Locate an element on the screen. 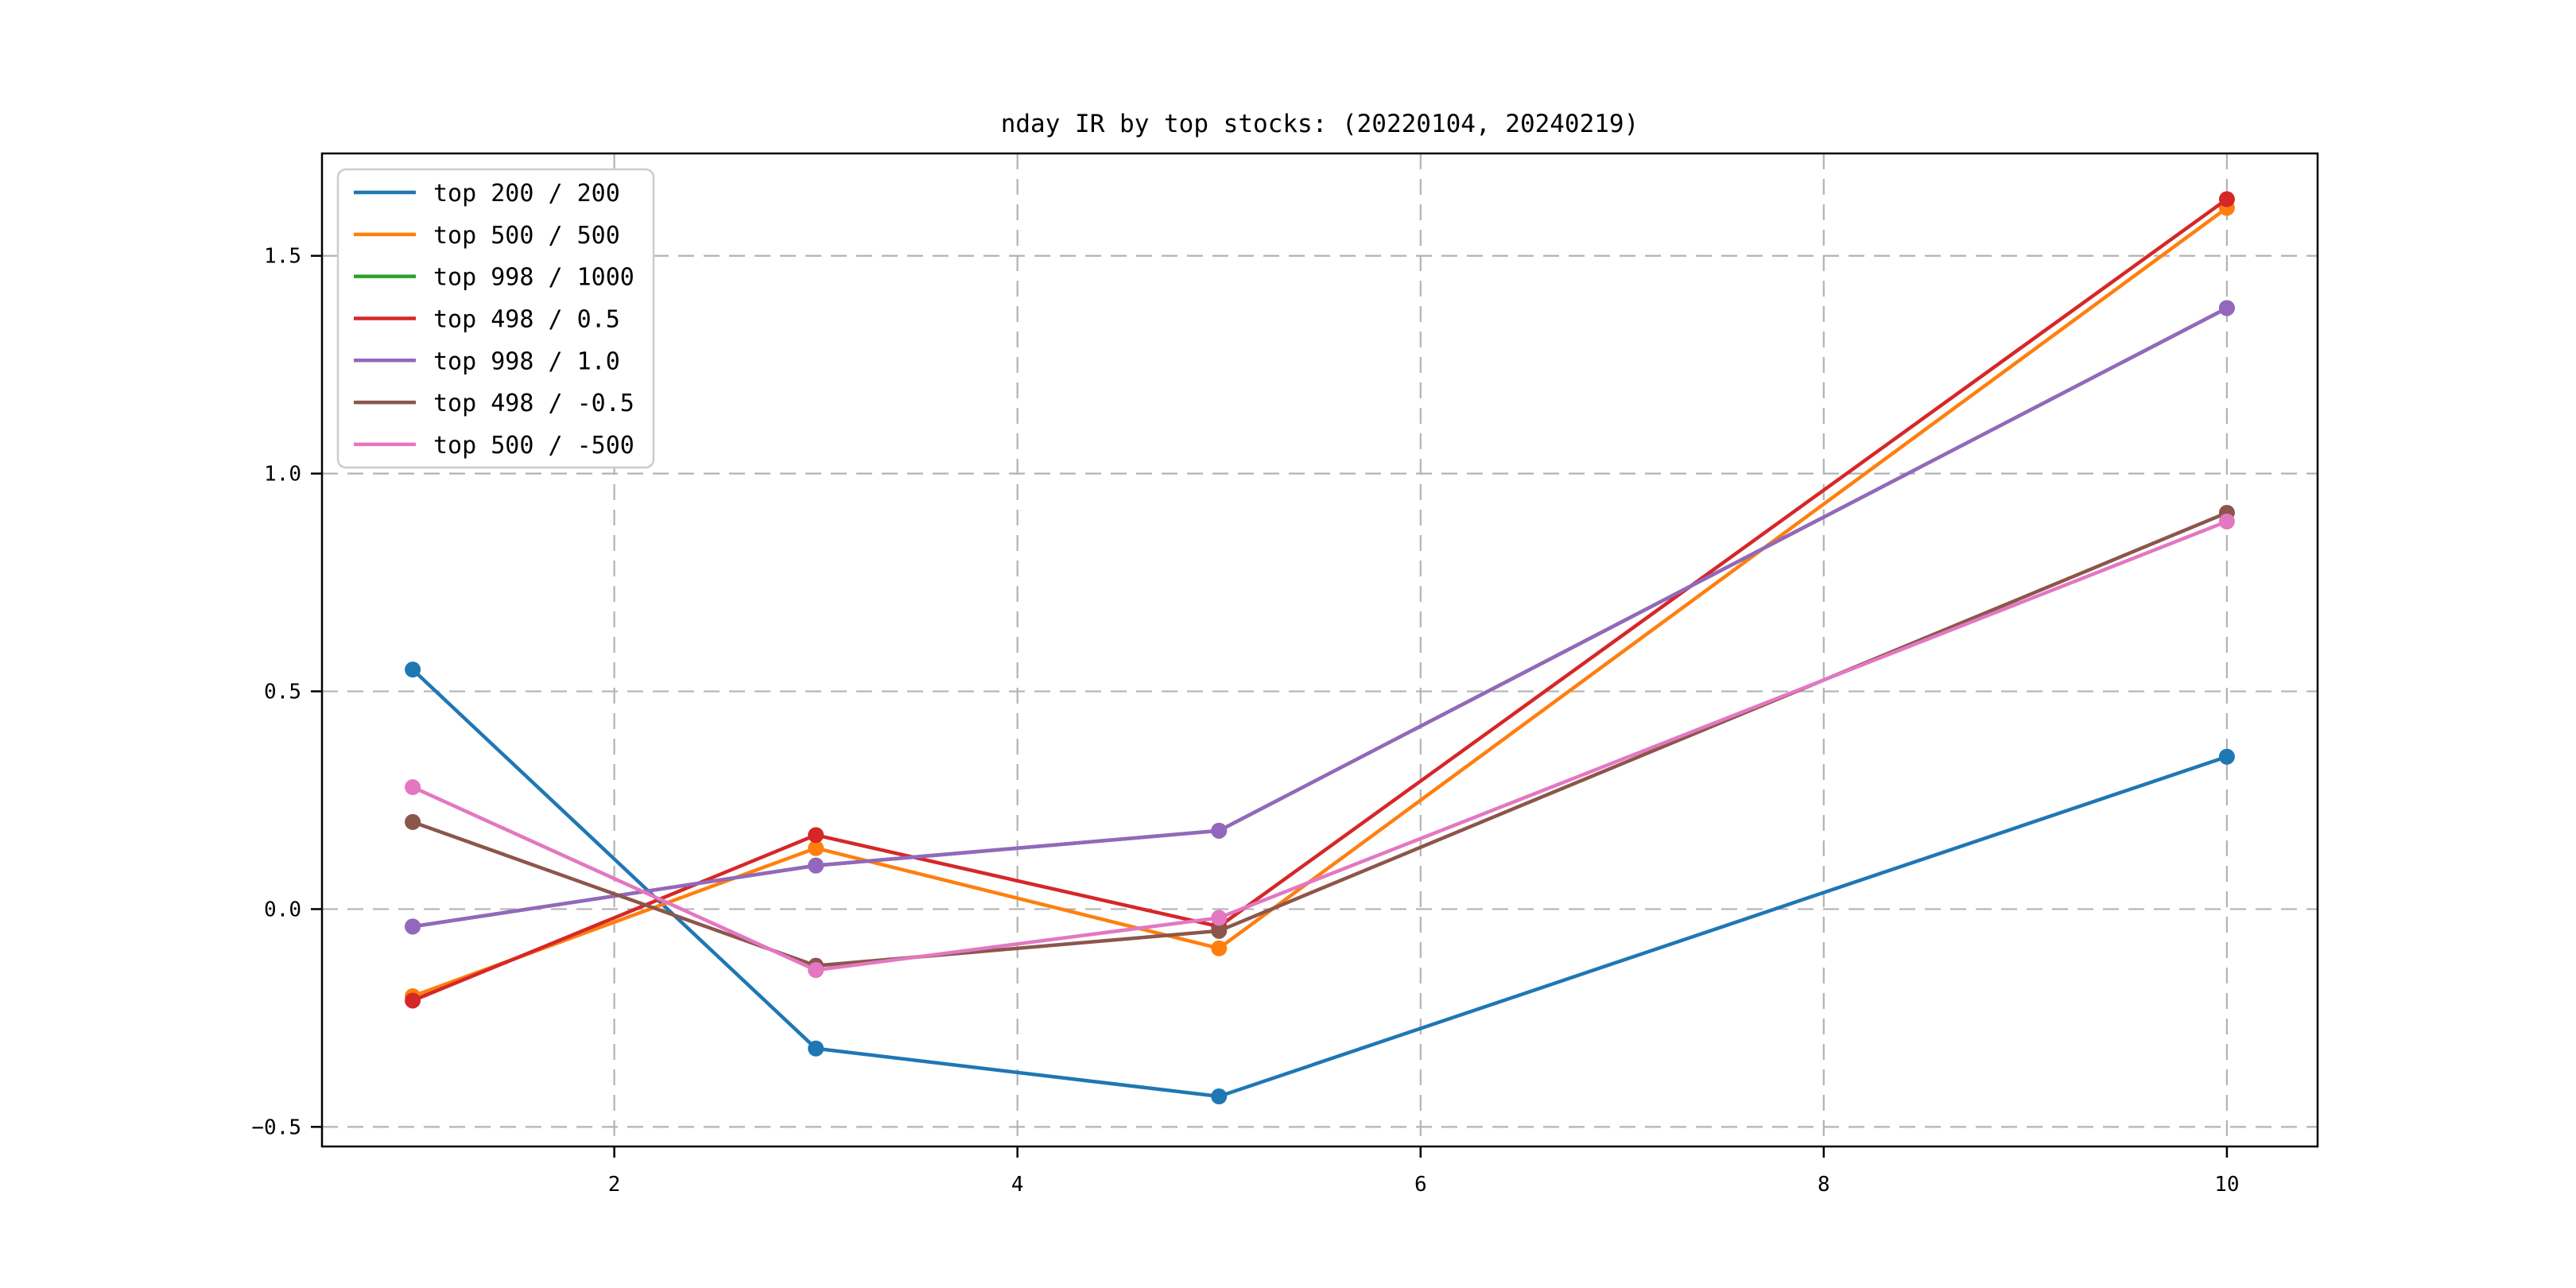  legend-label: top 500 / 500 is located at coordinates (526, 236).